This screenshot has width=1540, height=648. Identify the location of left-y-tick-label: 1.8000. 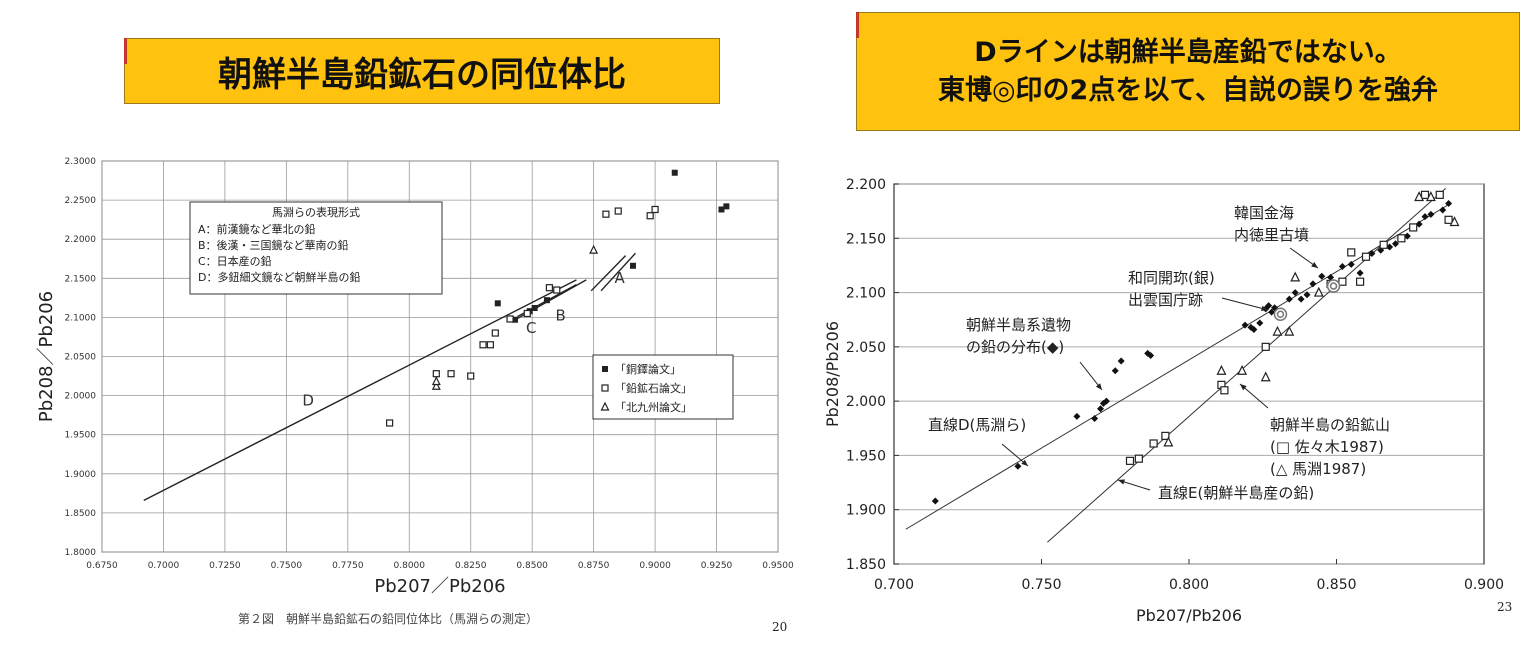
(81, 553).